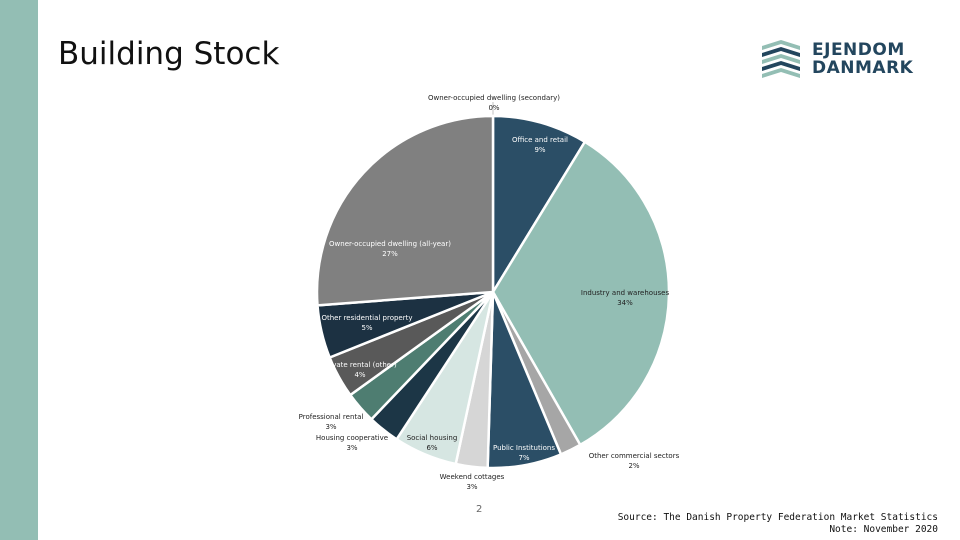 This screenshot has width=960, height=540. I want to click on pie-label-other-residential-property-value: 5%, so click(366, 328).